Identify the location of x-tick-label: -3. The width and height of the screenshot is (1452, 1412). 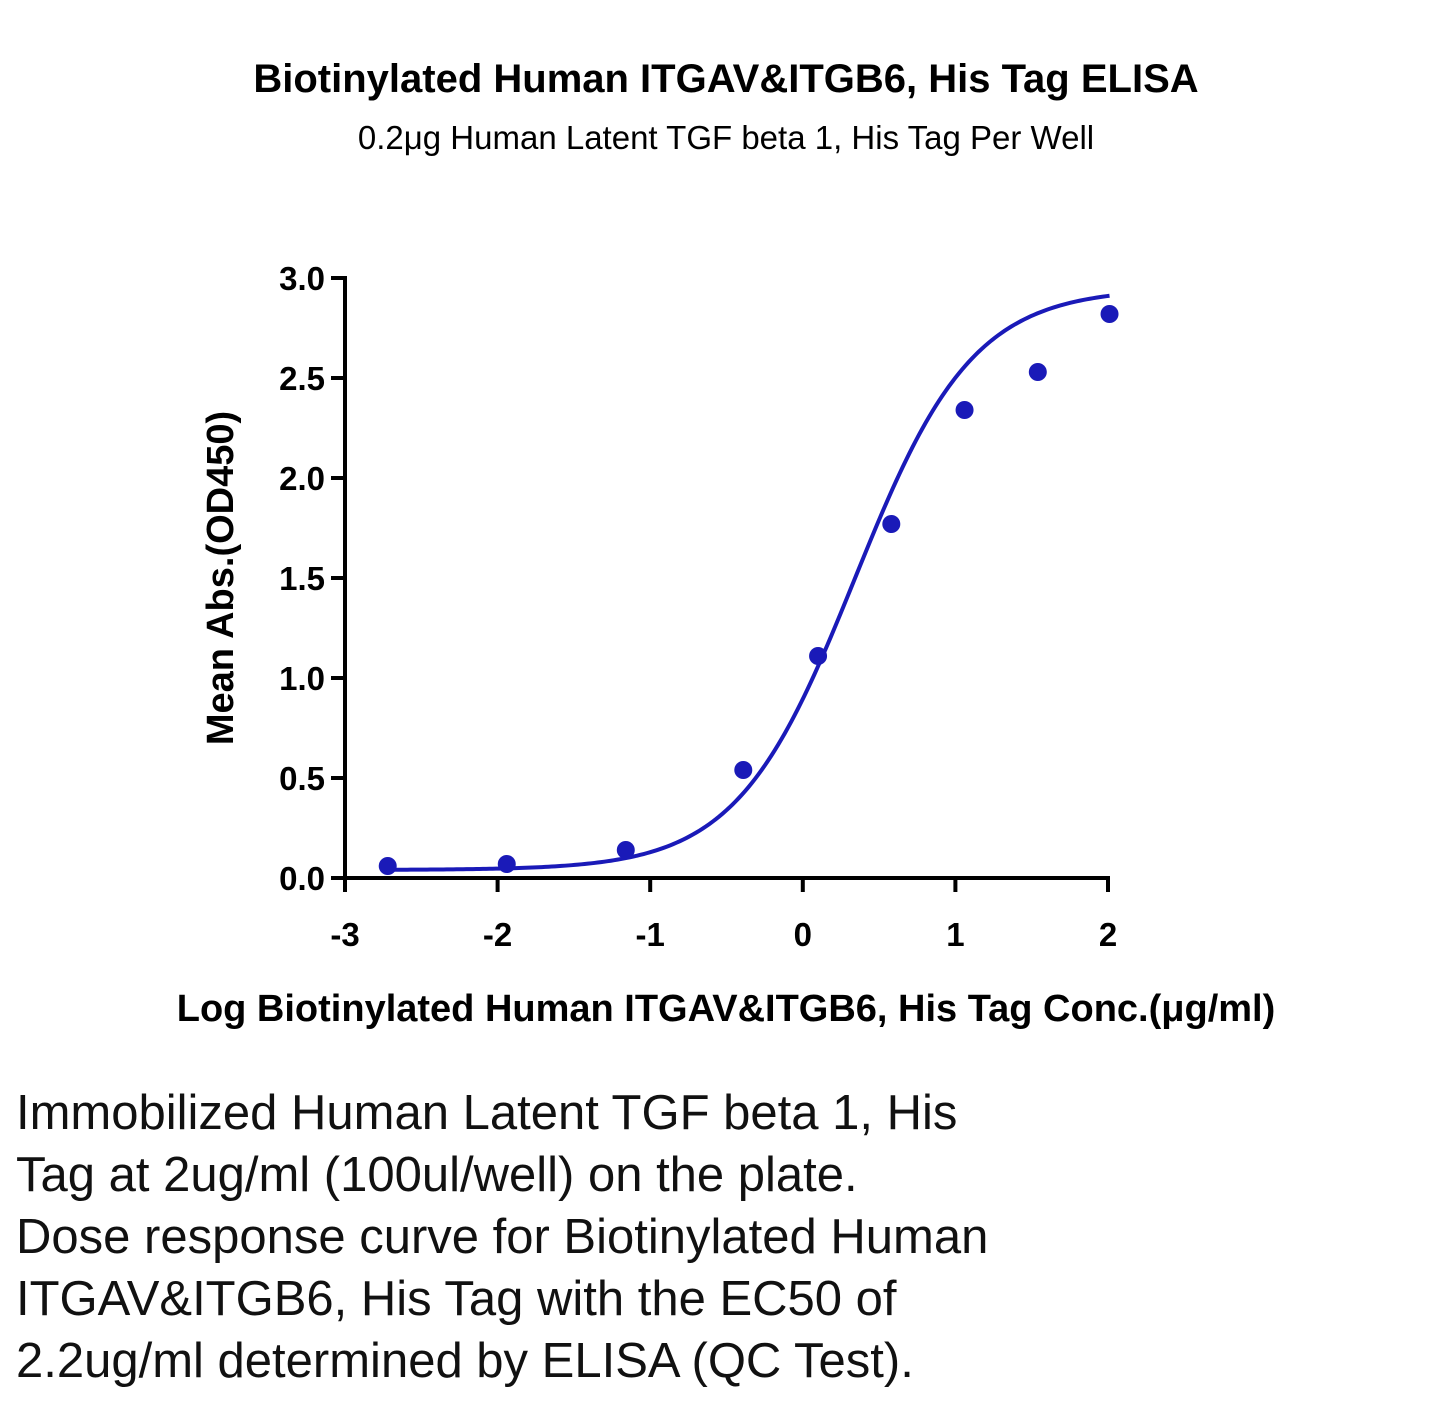
(344, 934).